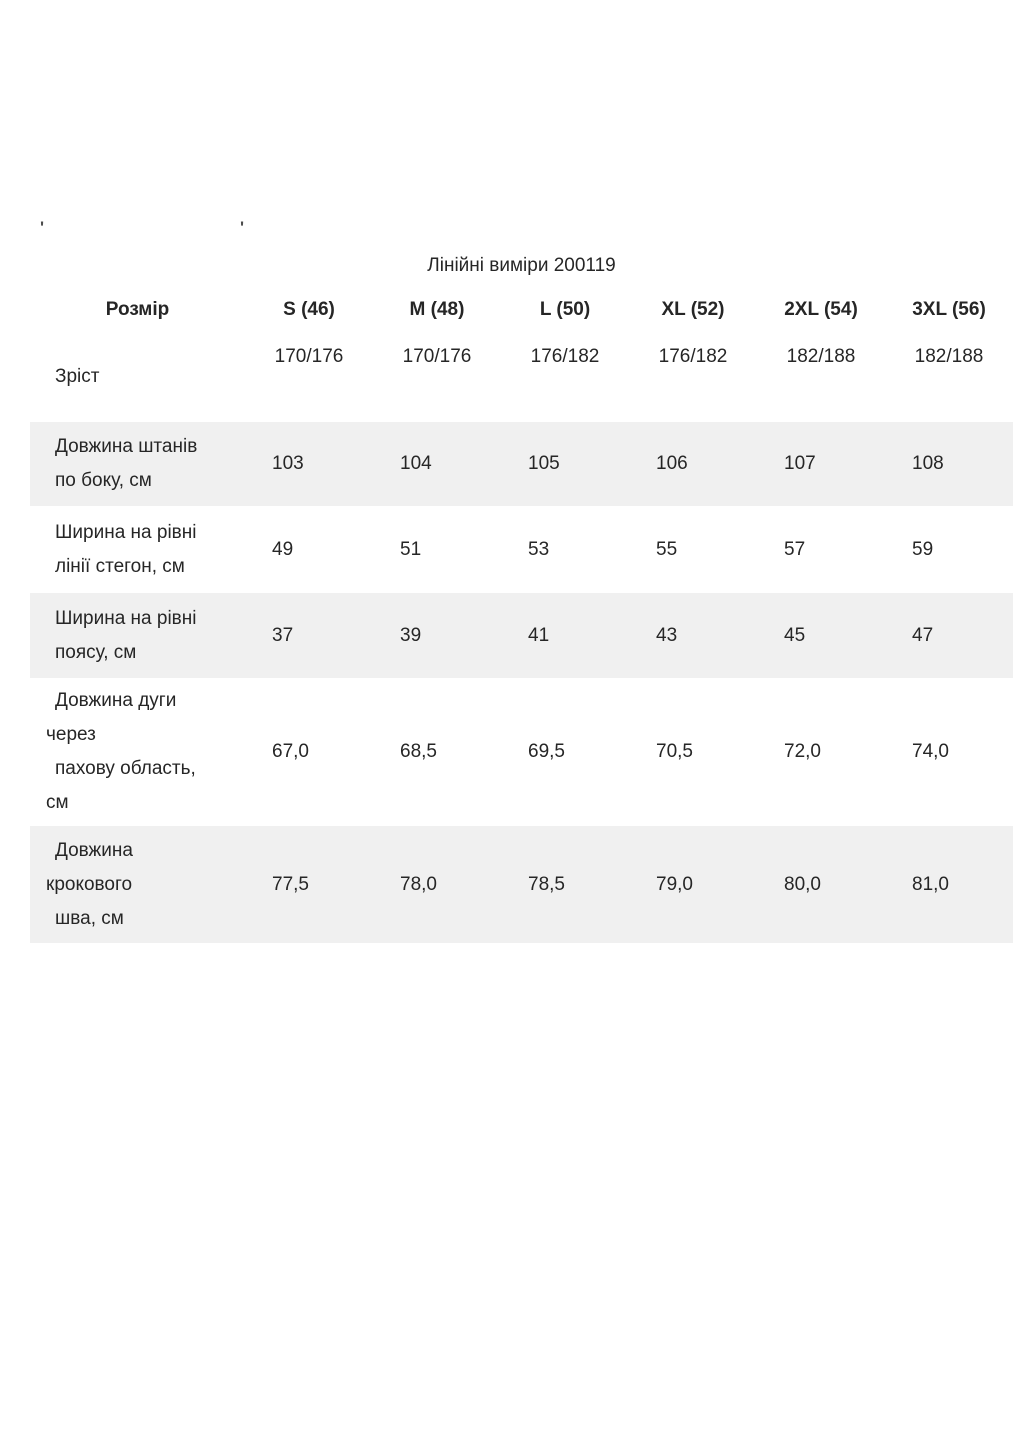  Describe the element at coordinates (923, 549) in the screenshot. I see `measurement-value: 59` at that location.